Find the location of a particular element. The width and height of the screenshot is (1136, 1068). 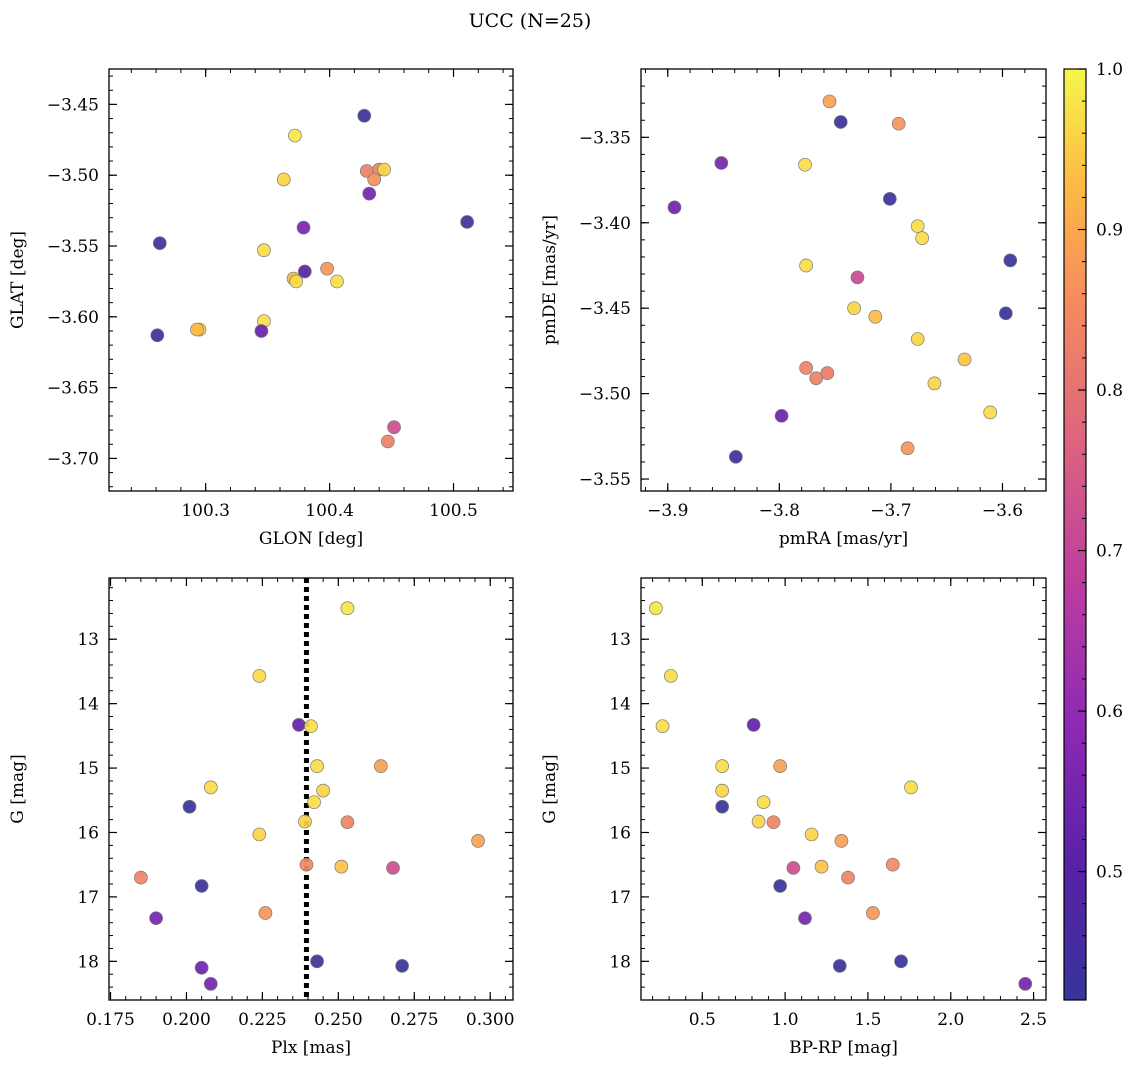

x-axis-label: BP-RP [mag] is located at coordinates (843, 1048).